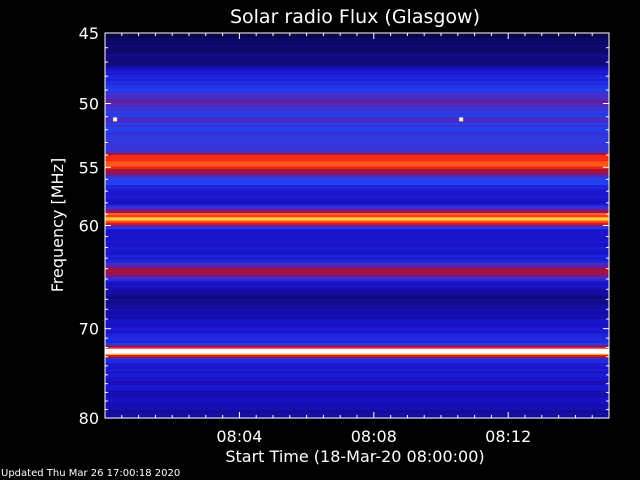 The width and height of the screenshot is (640, 480). Describe the element at coordinates (508, 436) in the screenshot. I see `x-tick-label: 08:12` at that location.